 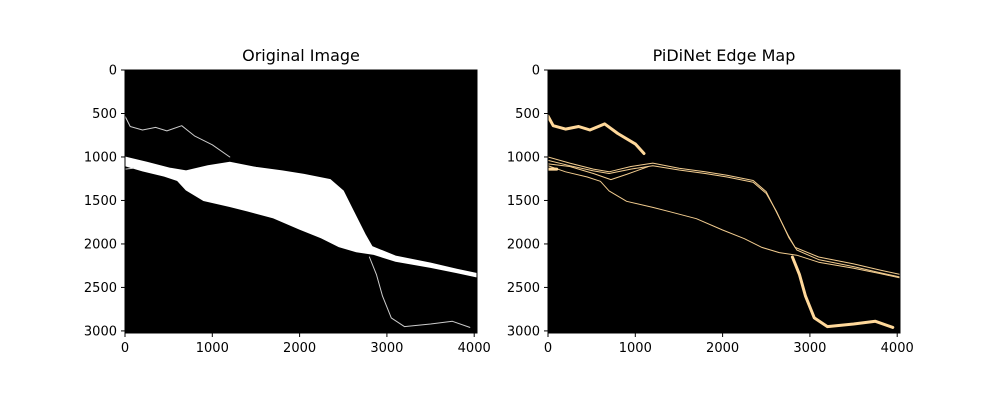 I want to click on chart-title: Original Image, so click(x=301, y=55).